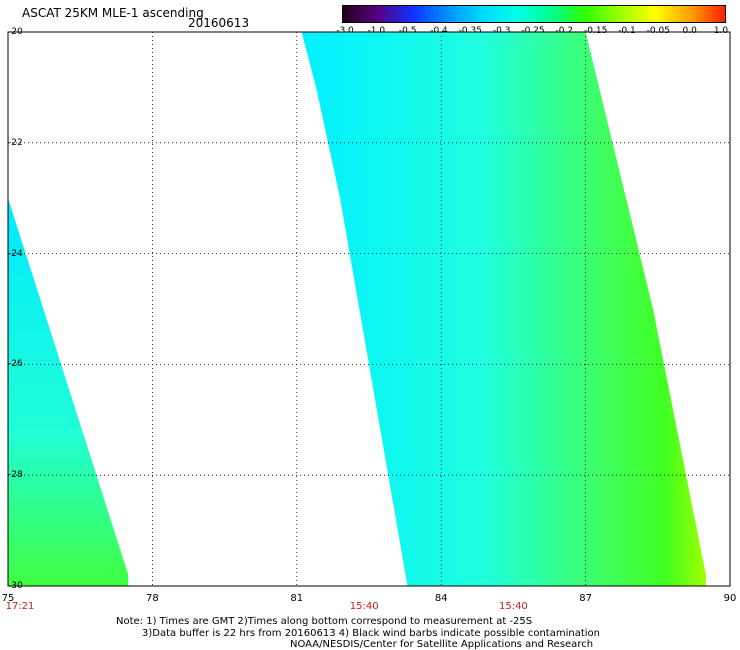 This screenshot has width=740, height=650. What do you see at coordinates (534, 14) in the screenshot?
I see `colorbar` at bounding box center [534, 14].